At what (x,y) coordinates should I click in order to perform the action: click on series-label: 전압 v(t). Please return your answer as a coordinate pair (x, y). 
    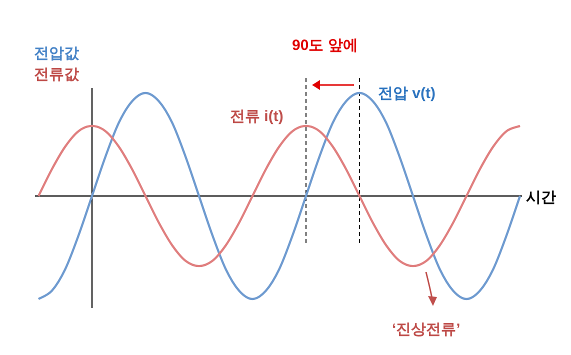
    Looking at the image, I should click on (407, 93).